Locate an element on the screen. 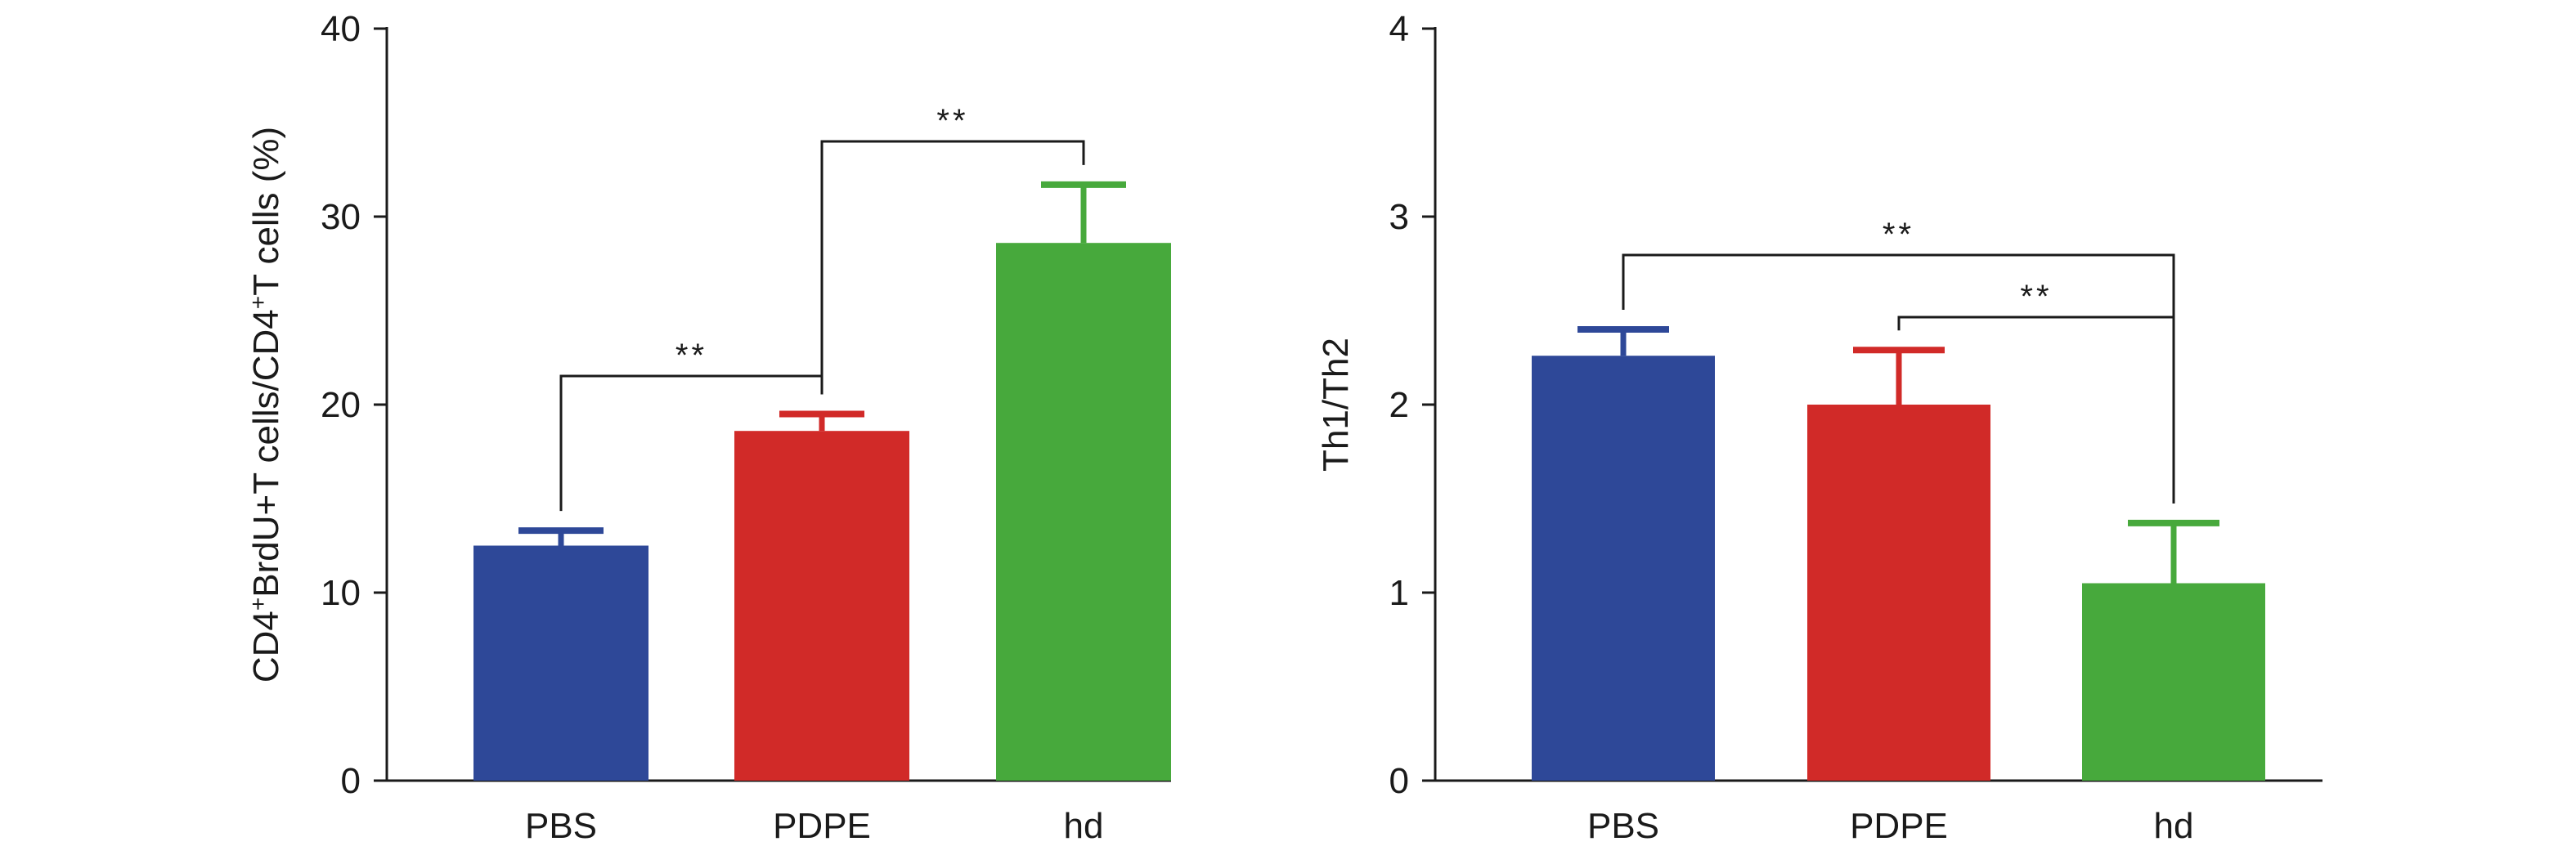 Image resolution: width=2576 pixels, height=864 pixels. y-axis-title-part: Th1/Th2 is located at coordinates (1336, 405).